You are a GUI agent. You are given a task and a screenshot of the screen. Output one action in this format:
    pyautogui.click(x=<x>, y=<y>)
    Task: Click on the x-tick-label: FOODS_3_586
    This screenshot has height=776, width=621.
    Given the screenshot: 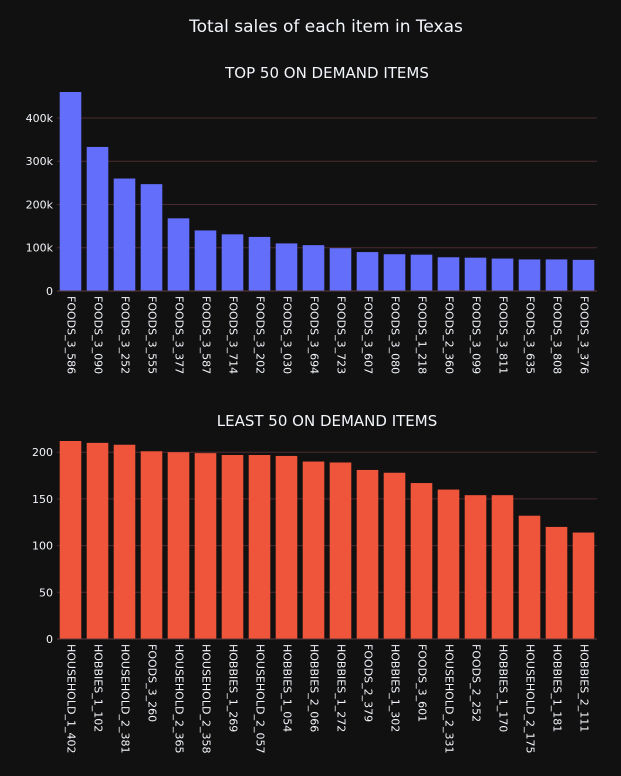 What is the action you would take?
    pyautogui.click(x=71, y=335)
    